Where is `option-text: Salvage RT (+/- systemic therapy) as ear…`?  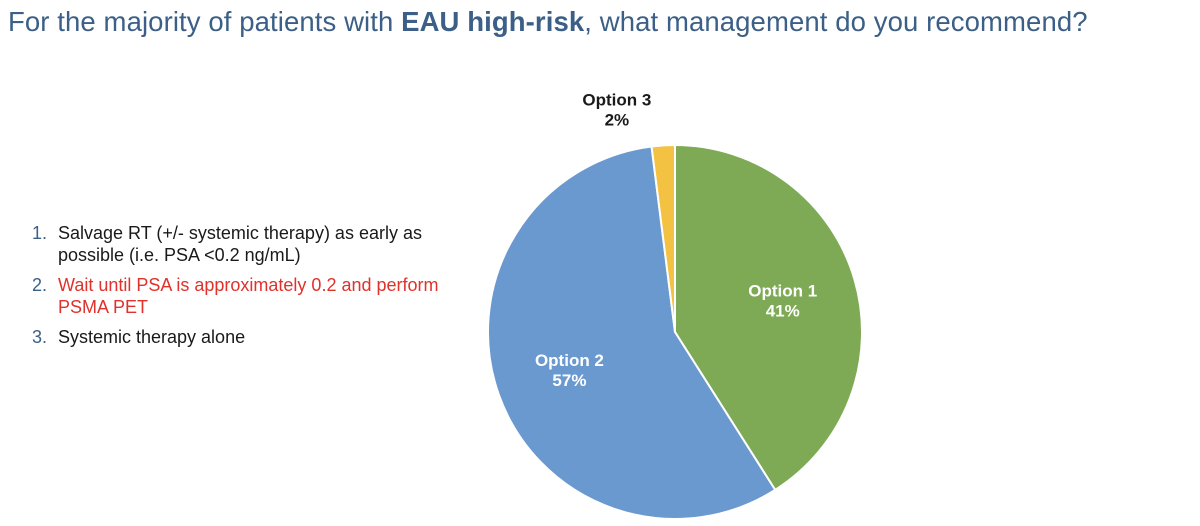 option-text: Salvage RT (+/- systemic therapy) as ear… is located at coordinates (240, 244).